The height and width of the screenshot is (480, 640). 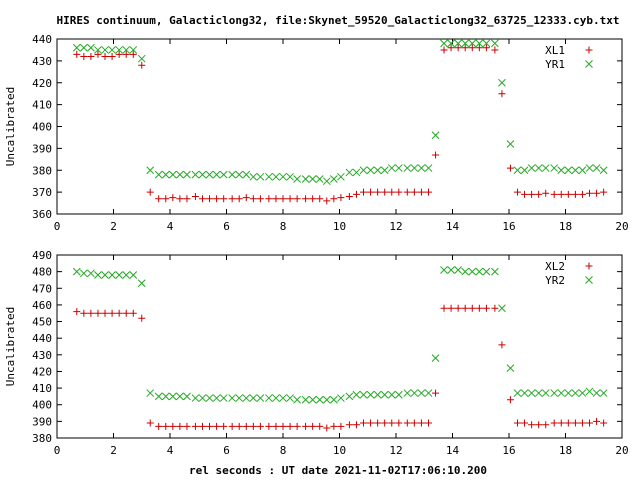 I want to click on x-tick-label: 2, so click(x=113, y=226).